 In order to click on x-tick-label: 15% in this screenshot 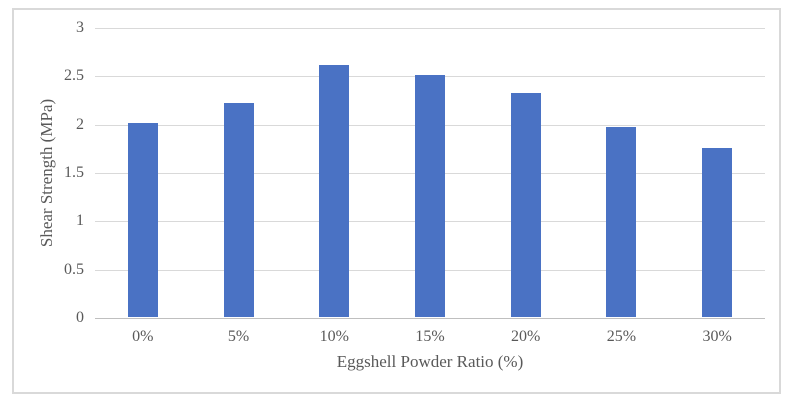, I will do `click(430, 336)`.